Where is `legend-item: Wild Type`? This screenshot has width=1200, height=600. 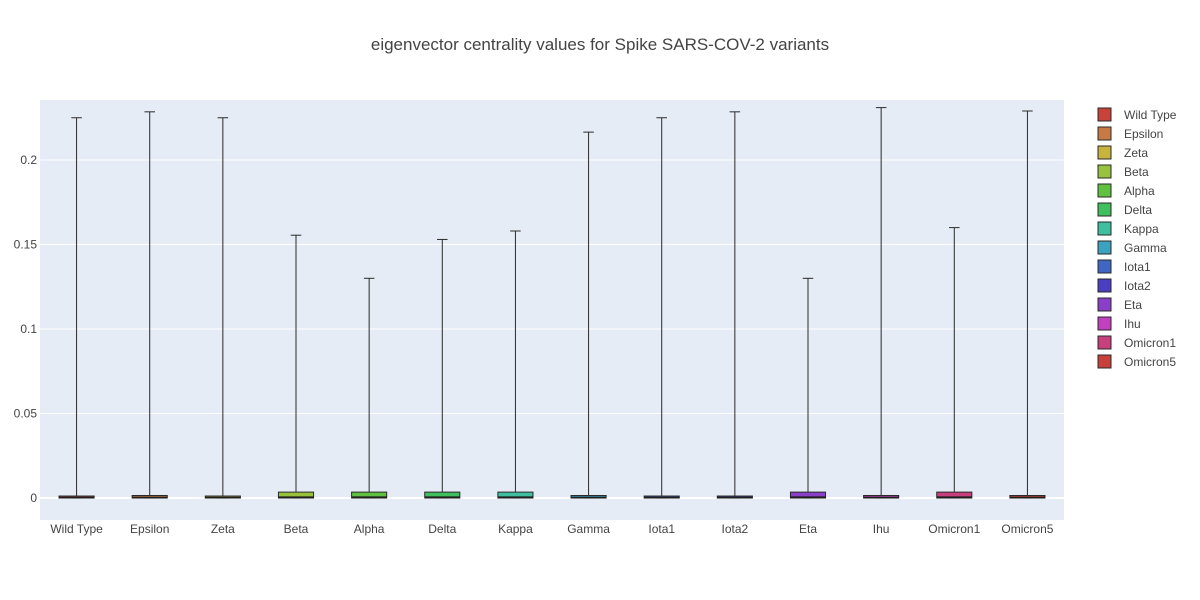 legend-item: Wild Type is located at coordinates (1137, 114).